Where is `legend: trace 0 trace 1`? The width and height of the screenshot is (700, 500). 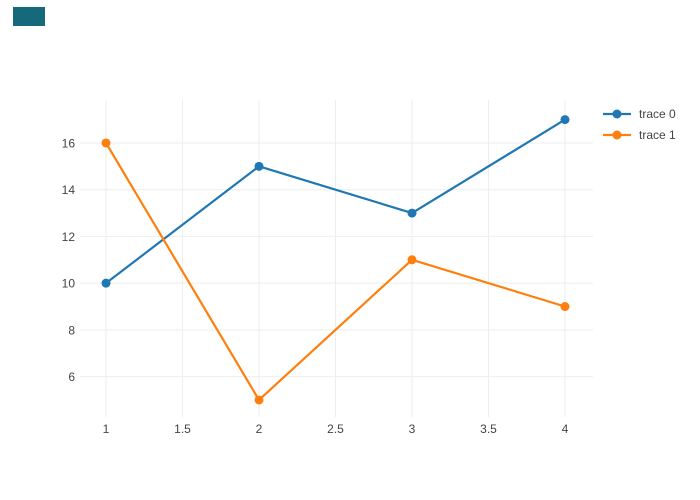
legend: trace 0 trace 1 is located at coordinates (639, 124).